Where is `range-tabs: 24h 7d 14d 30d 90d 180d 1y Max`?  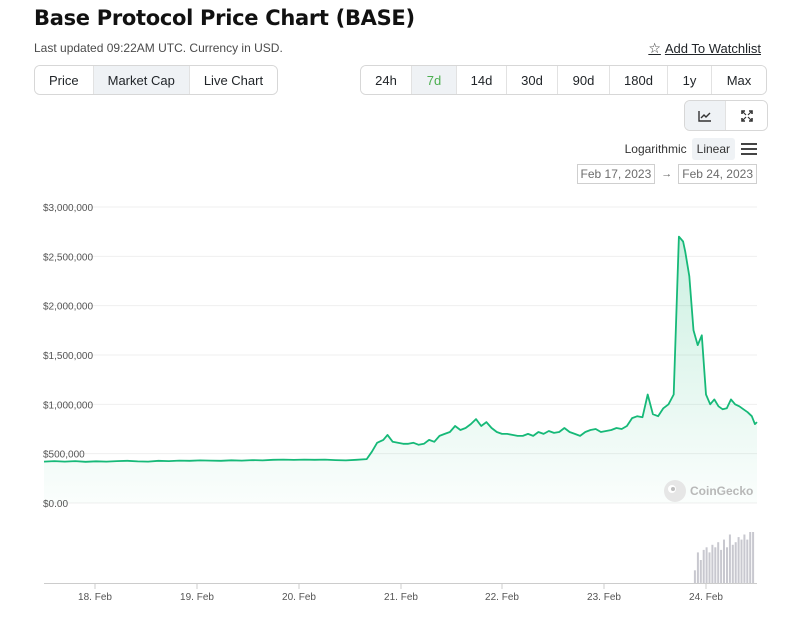 range-tabs: 24h 7d 14d 30d 90d 180d 1y Max is located at coordinates (563, 80).